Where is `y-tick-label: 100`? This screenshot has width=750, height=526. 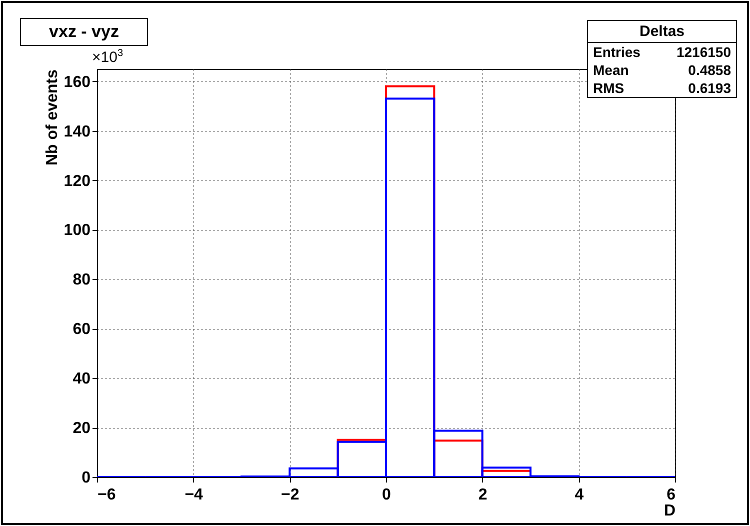
y-tick-label: 100 is located at coordinates (77, 231).